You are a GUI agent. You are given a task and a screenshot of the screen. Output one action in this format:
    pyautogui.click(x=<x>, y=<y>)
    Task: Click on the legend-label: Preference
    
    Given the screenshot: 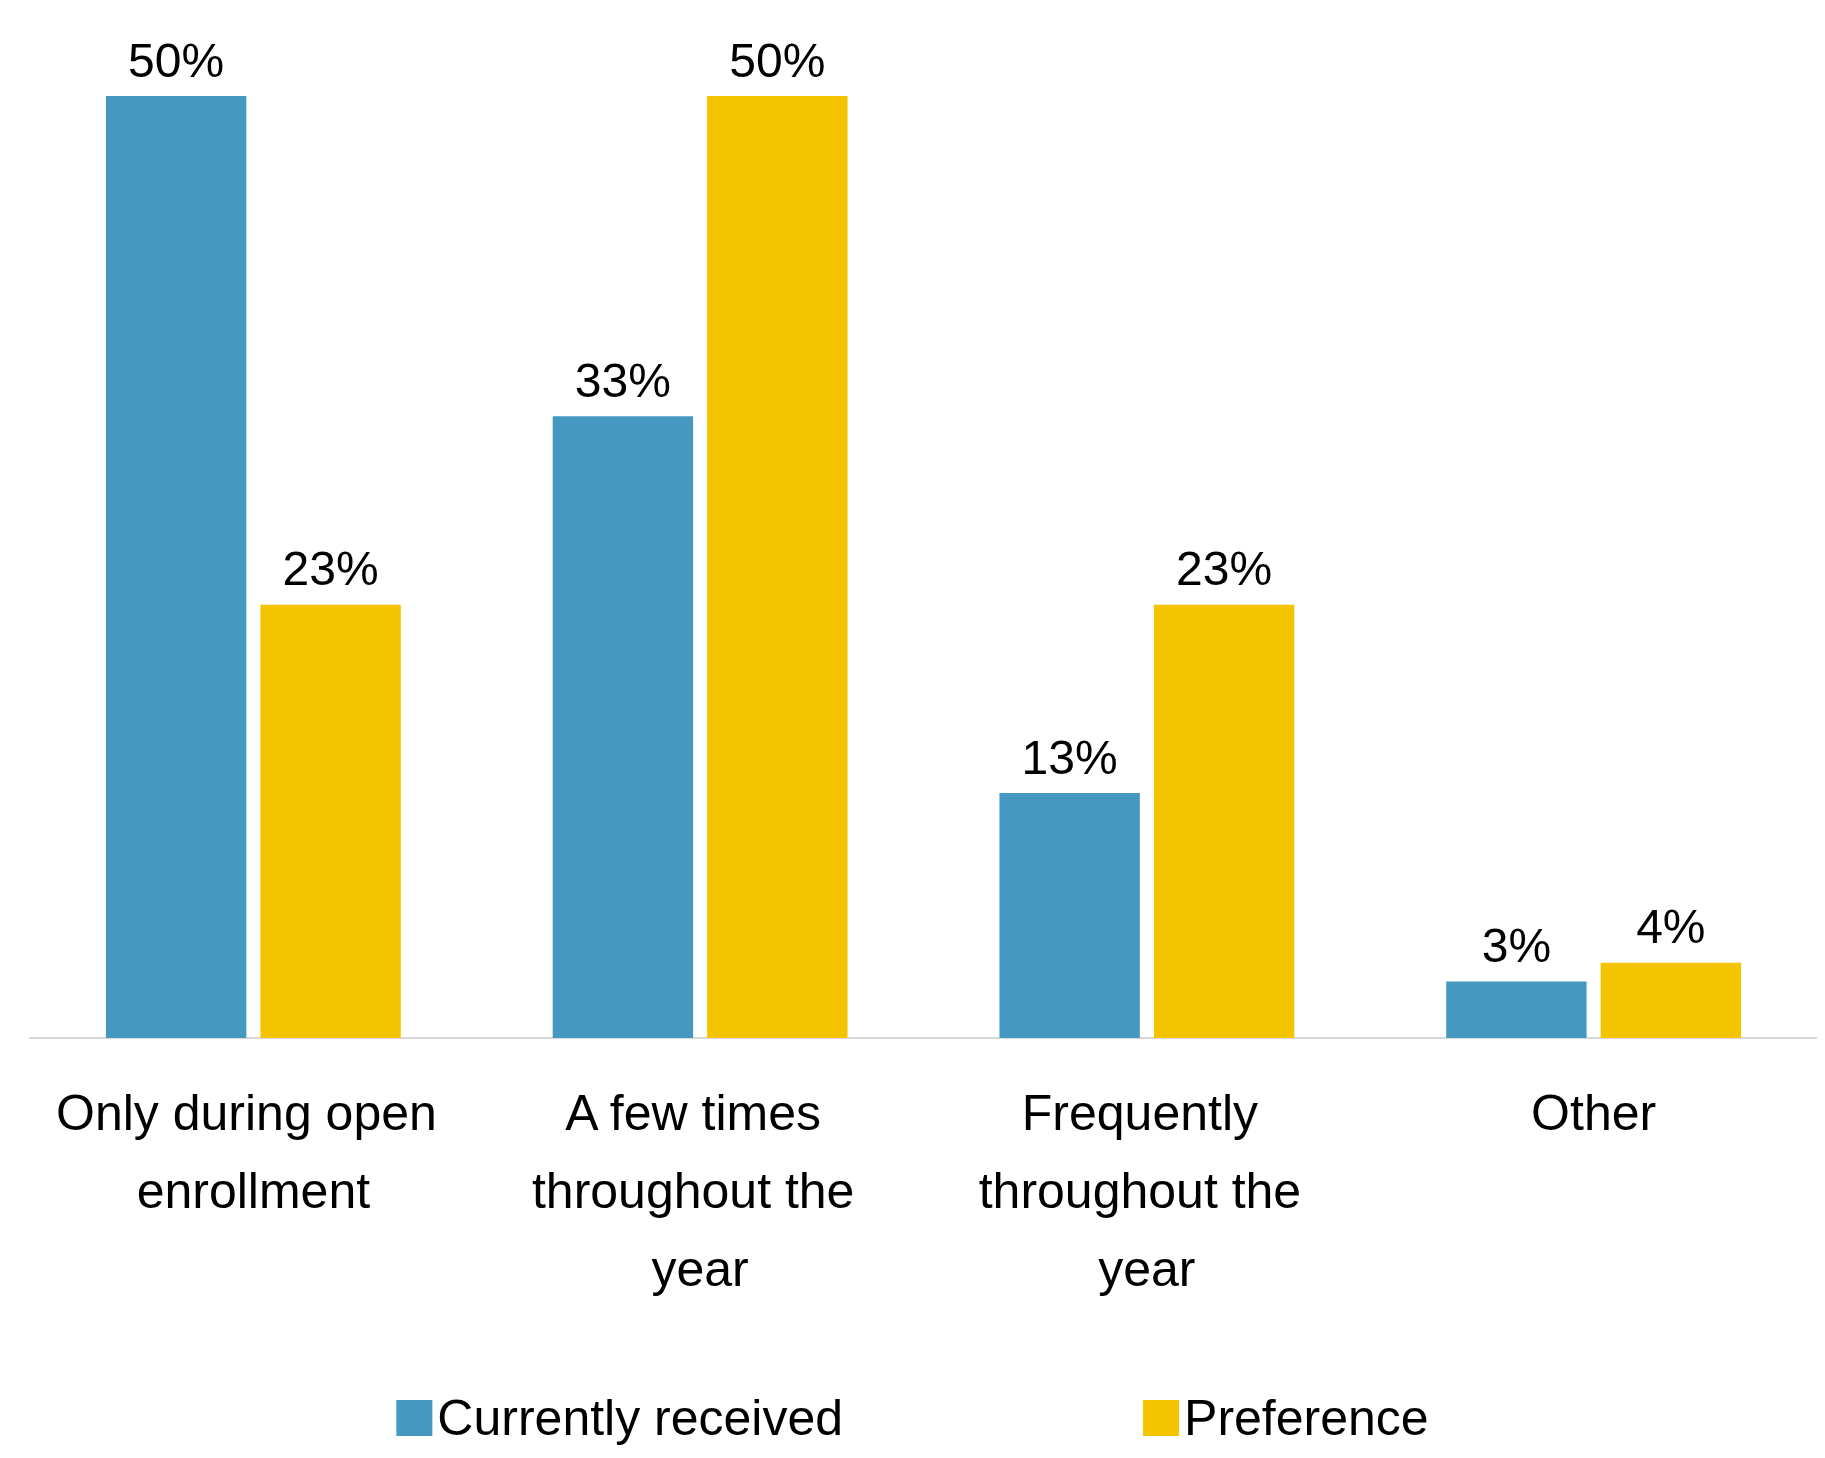 What is the action you would take?
    pyautogui.click(x=1306, y=1418)
    